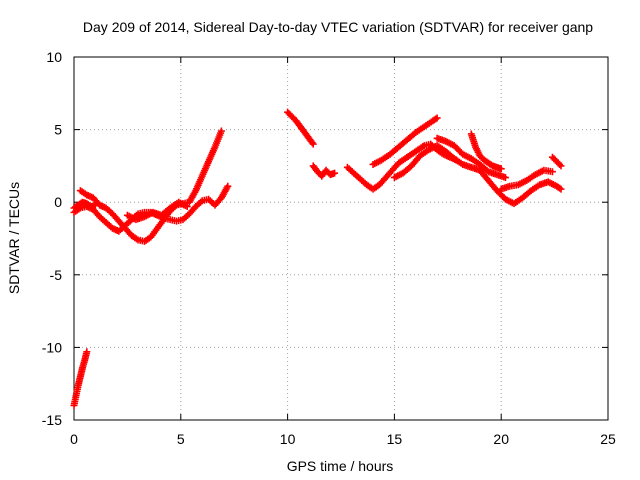 Image resolution: width=640 pixels, height=480 pixels. What do you see at coordinates (58, 130) in the screenshot?
I see `y-tick-label: 5` at bounding box center [58, 130].